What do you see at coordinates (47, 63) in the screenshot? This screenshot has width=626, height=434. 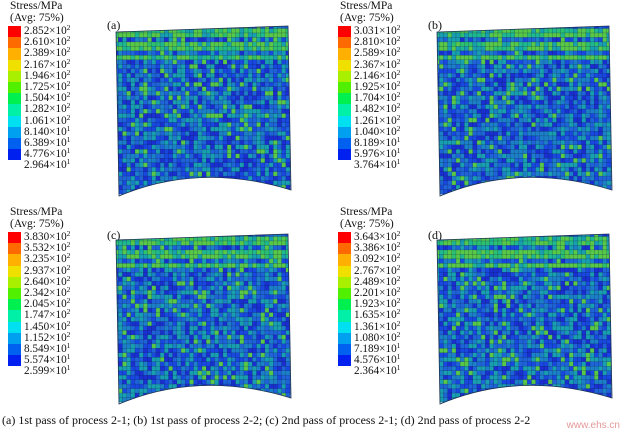 I see `legend-value: 2.167×10²` at bounding box center [47, 63].